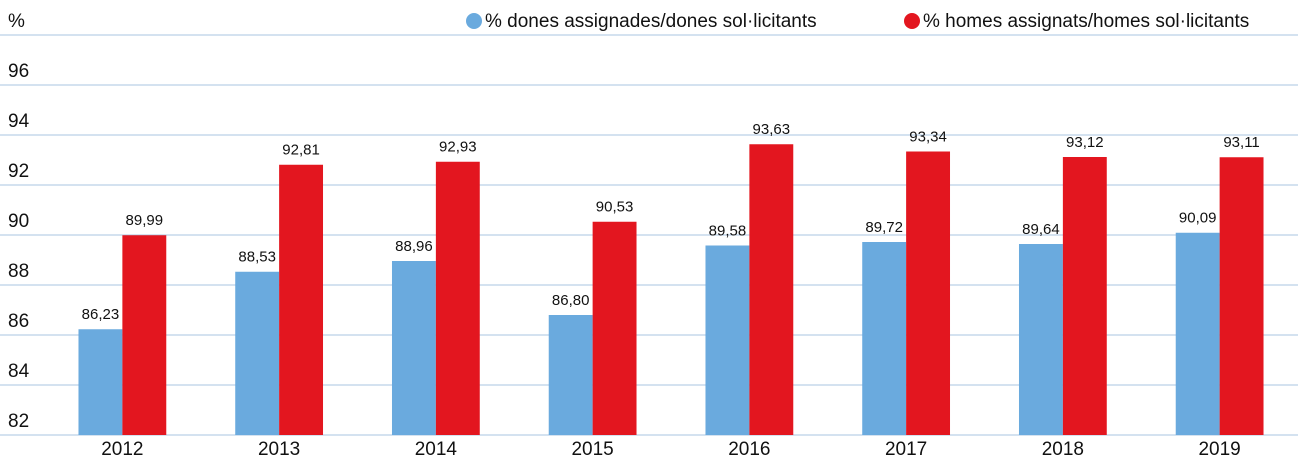 The image size is (1298, 461). Describe the element at coordinates (18, 421) in the screenshot. I see `y-tick-label: 82` at that location.